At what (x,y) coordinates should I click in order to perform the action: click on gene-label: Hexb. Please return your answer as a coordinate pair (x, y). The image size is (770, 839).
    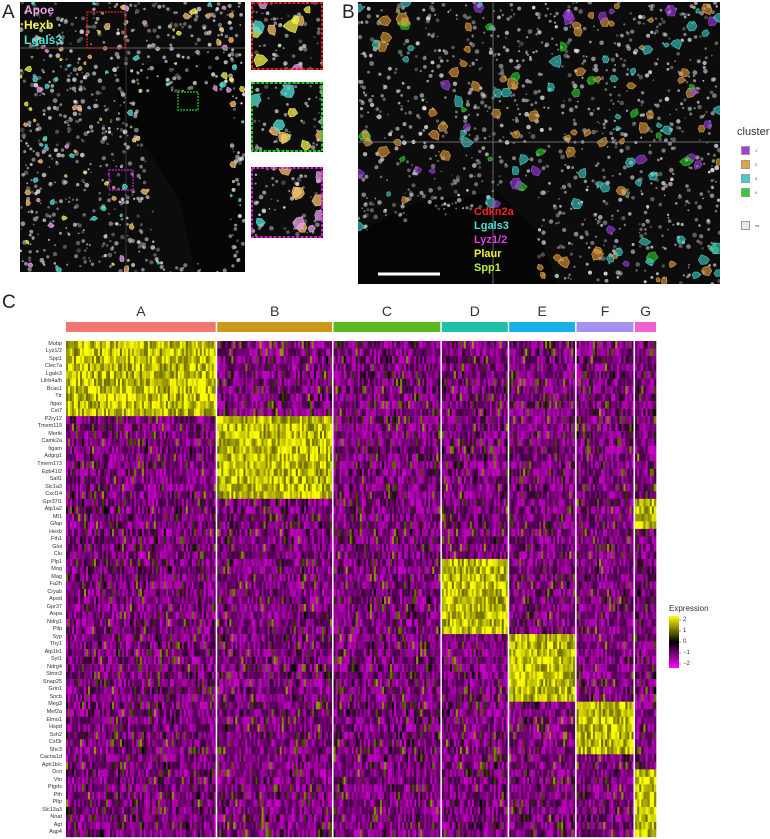
    Looking at the image, I should click on (31, 532).